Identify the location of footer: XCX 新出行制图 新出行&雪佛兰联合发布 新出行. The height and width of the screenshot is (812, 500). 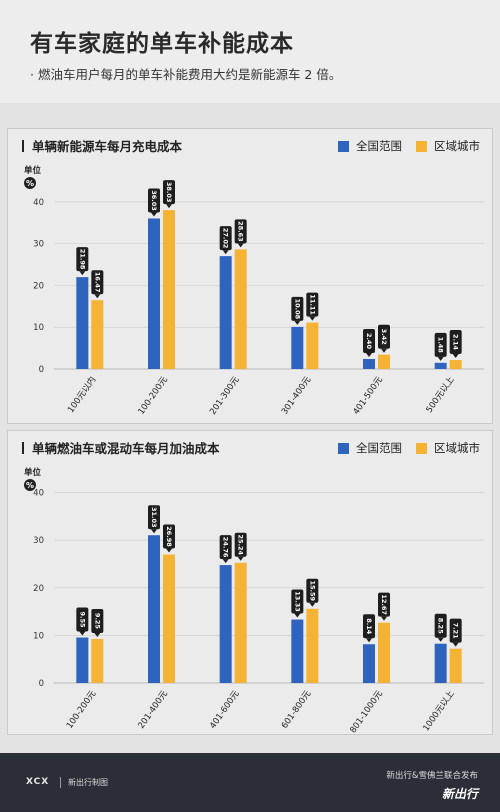
(250, 782).